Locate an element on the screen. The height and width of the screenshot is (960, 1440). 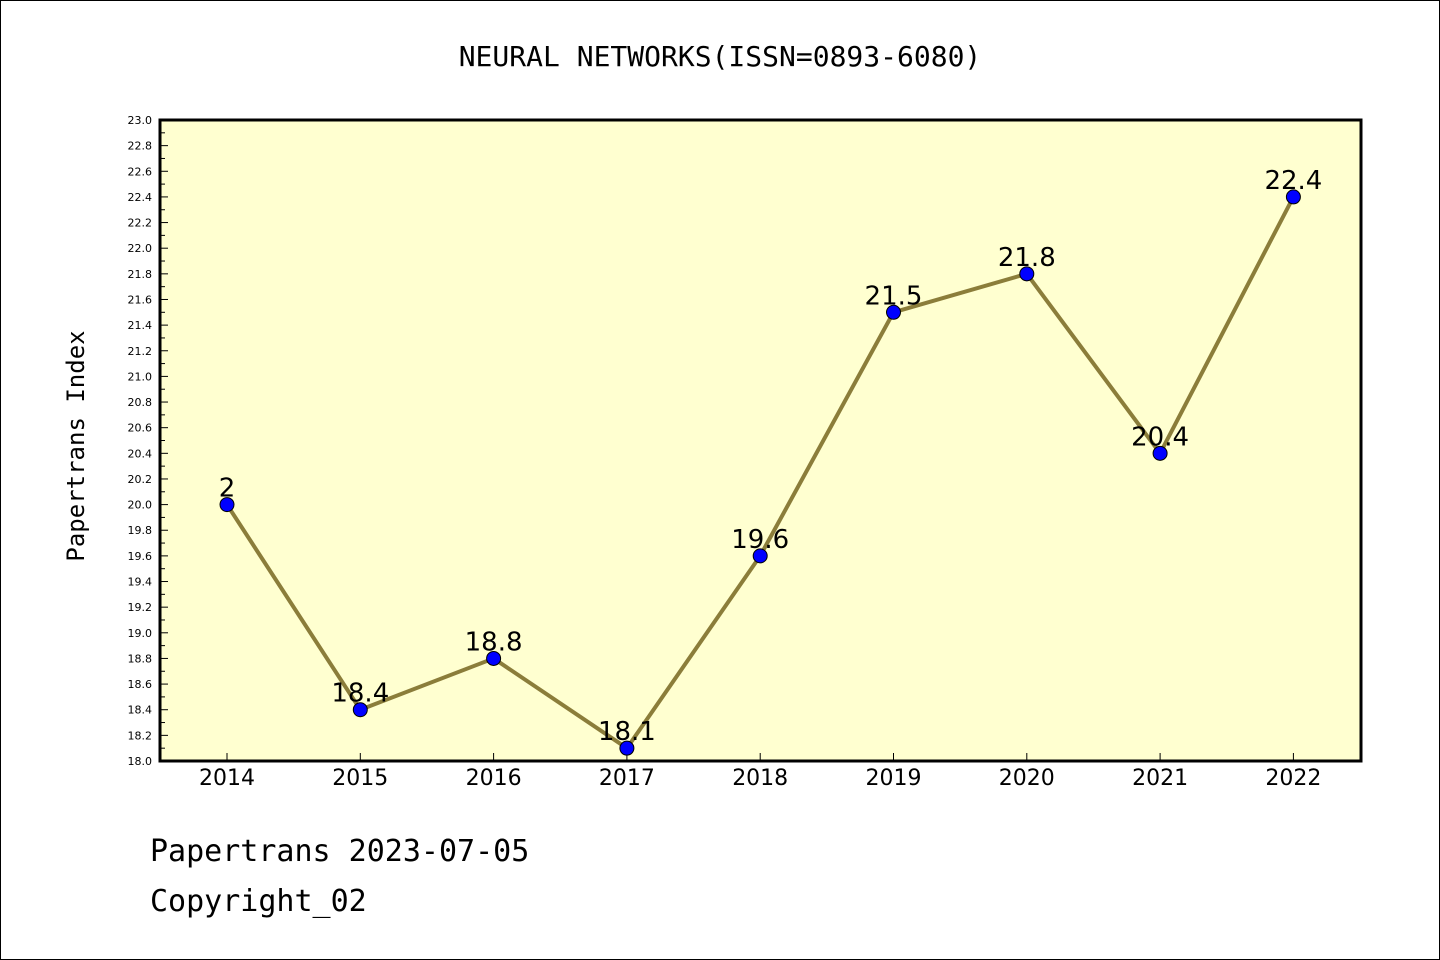
y-tick-label: 18.2 is located at coordinates (140, 735).